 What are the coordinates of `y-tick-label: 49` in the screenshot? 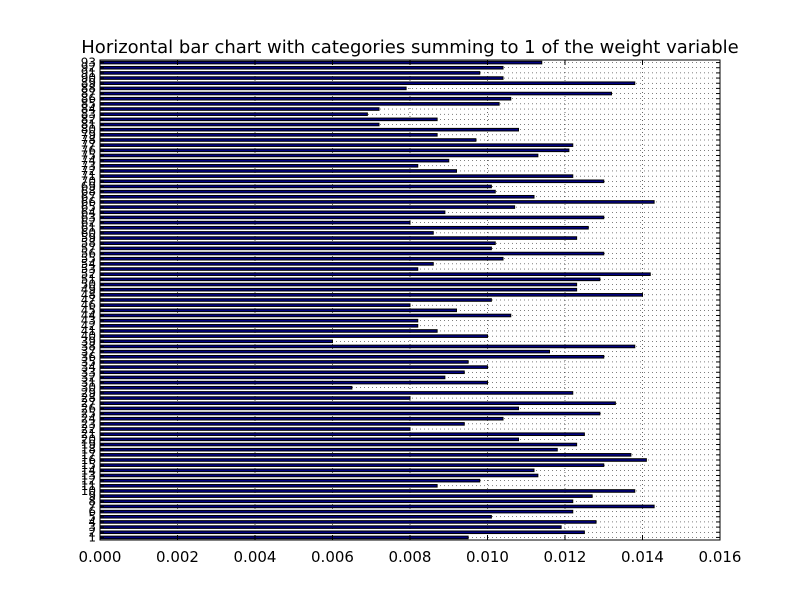 It's located at (88, 290).